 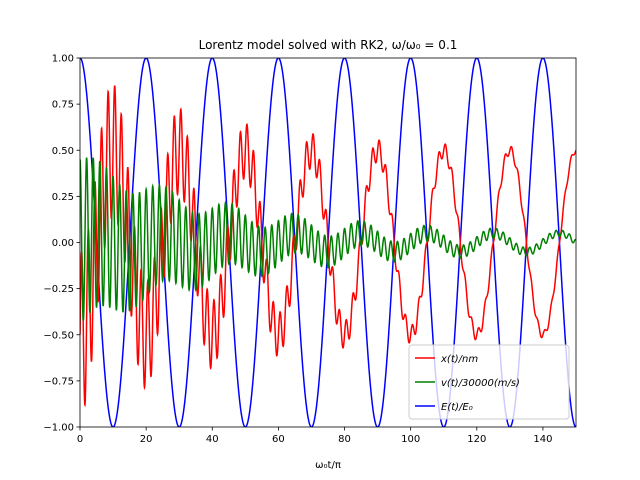 I want to click on x-tick-label: 140, so click(x=542, y=439).